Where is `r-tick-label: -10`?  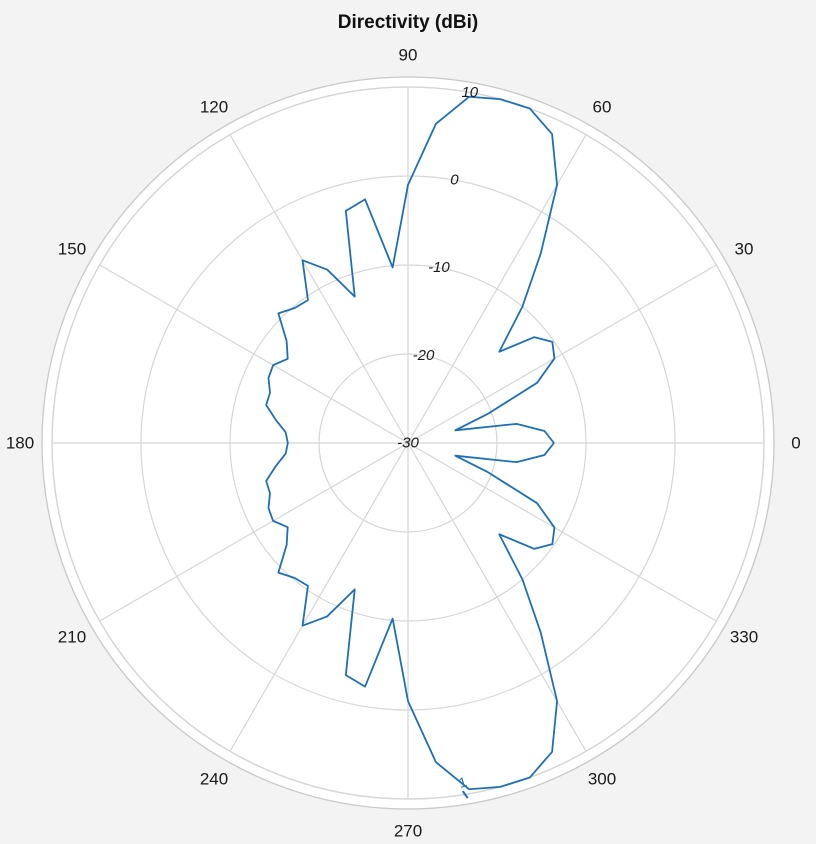
r-tick-label: -10 is located at coordinates (439, 267).